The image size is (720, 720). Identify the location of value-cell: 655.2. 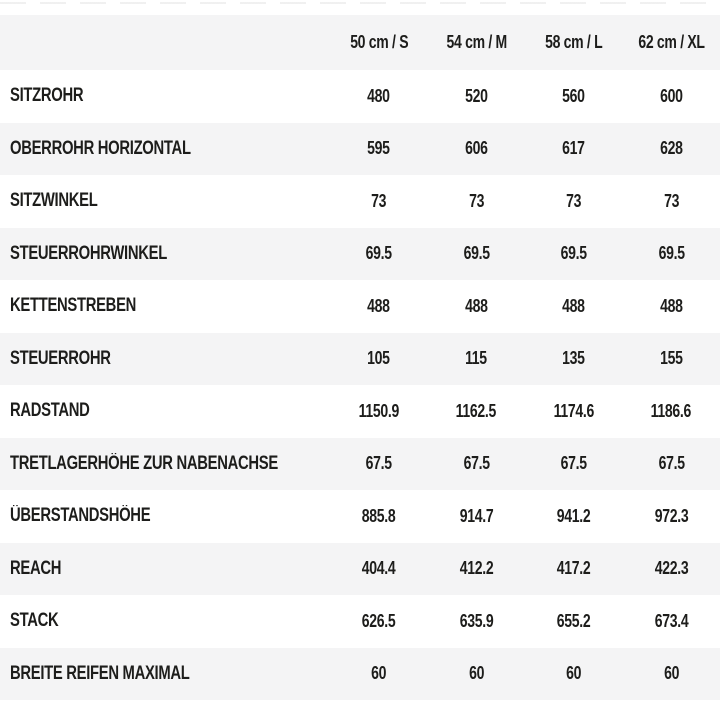
(574, 621).